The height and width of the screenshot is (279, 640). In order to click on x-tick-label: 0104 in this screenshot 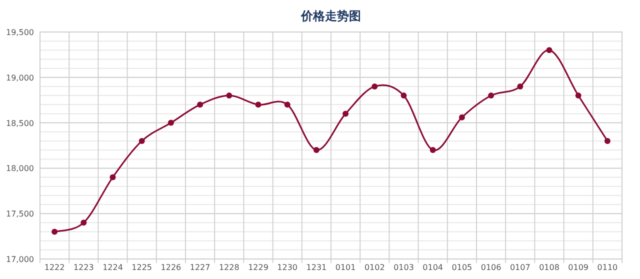, I will do `click(433, 267)`.